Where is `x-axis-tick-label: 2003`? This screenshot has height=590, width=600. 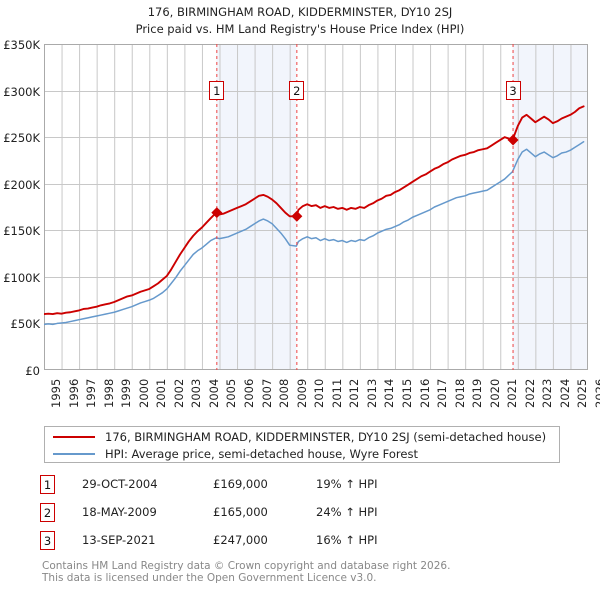 x-axis-tick-label: 2003 is located at coordinates (196, 393).